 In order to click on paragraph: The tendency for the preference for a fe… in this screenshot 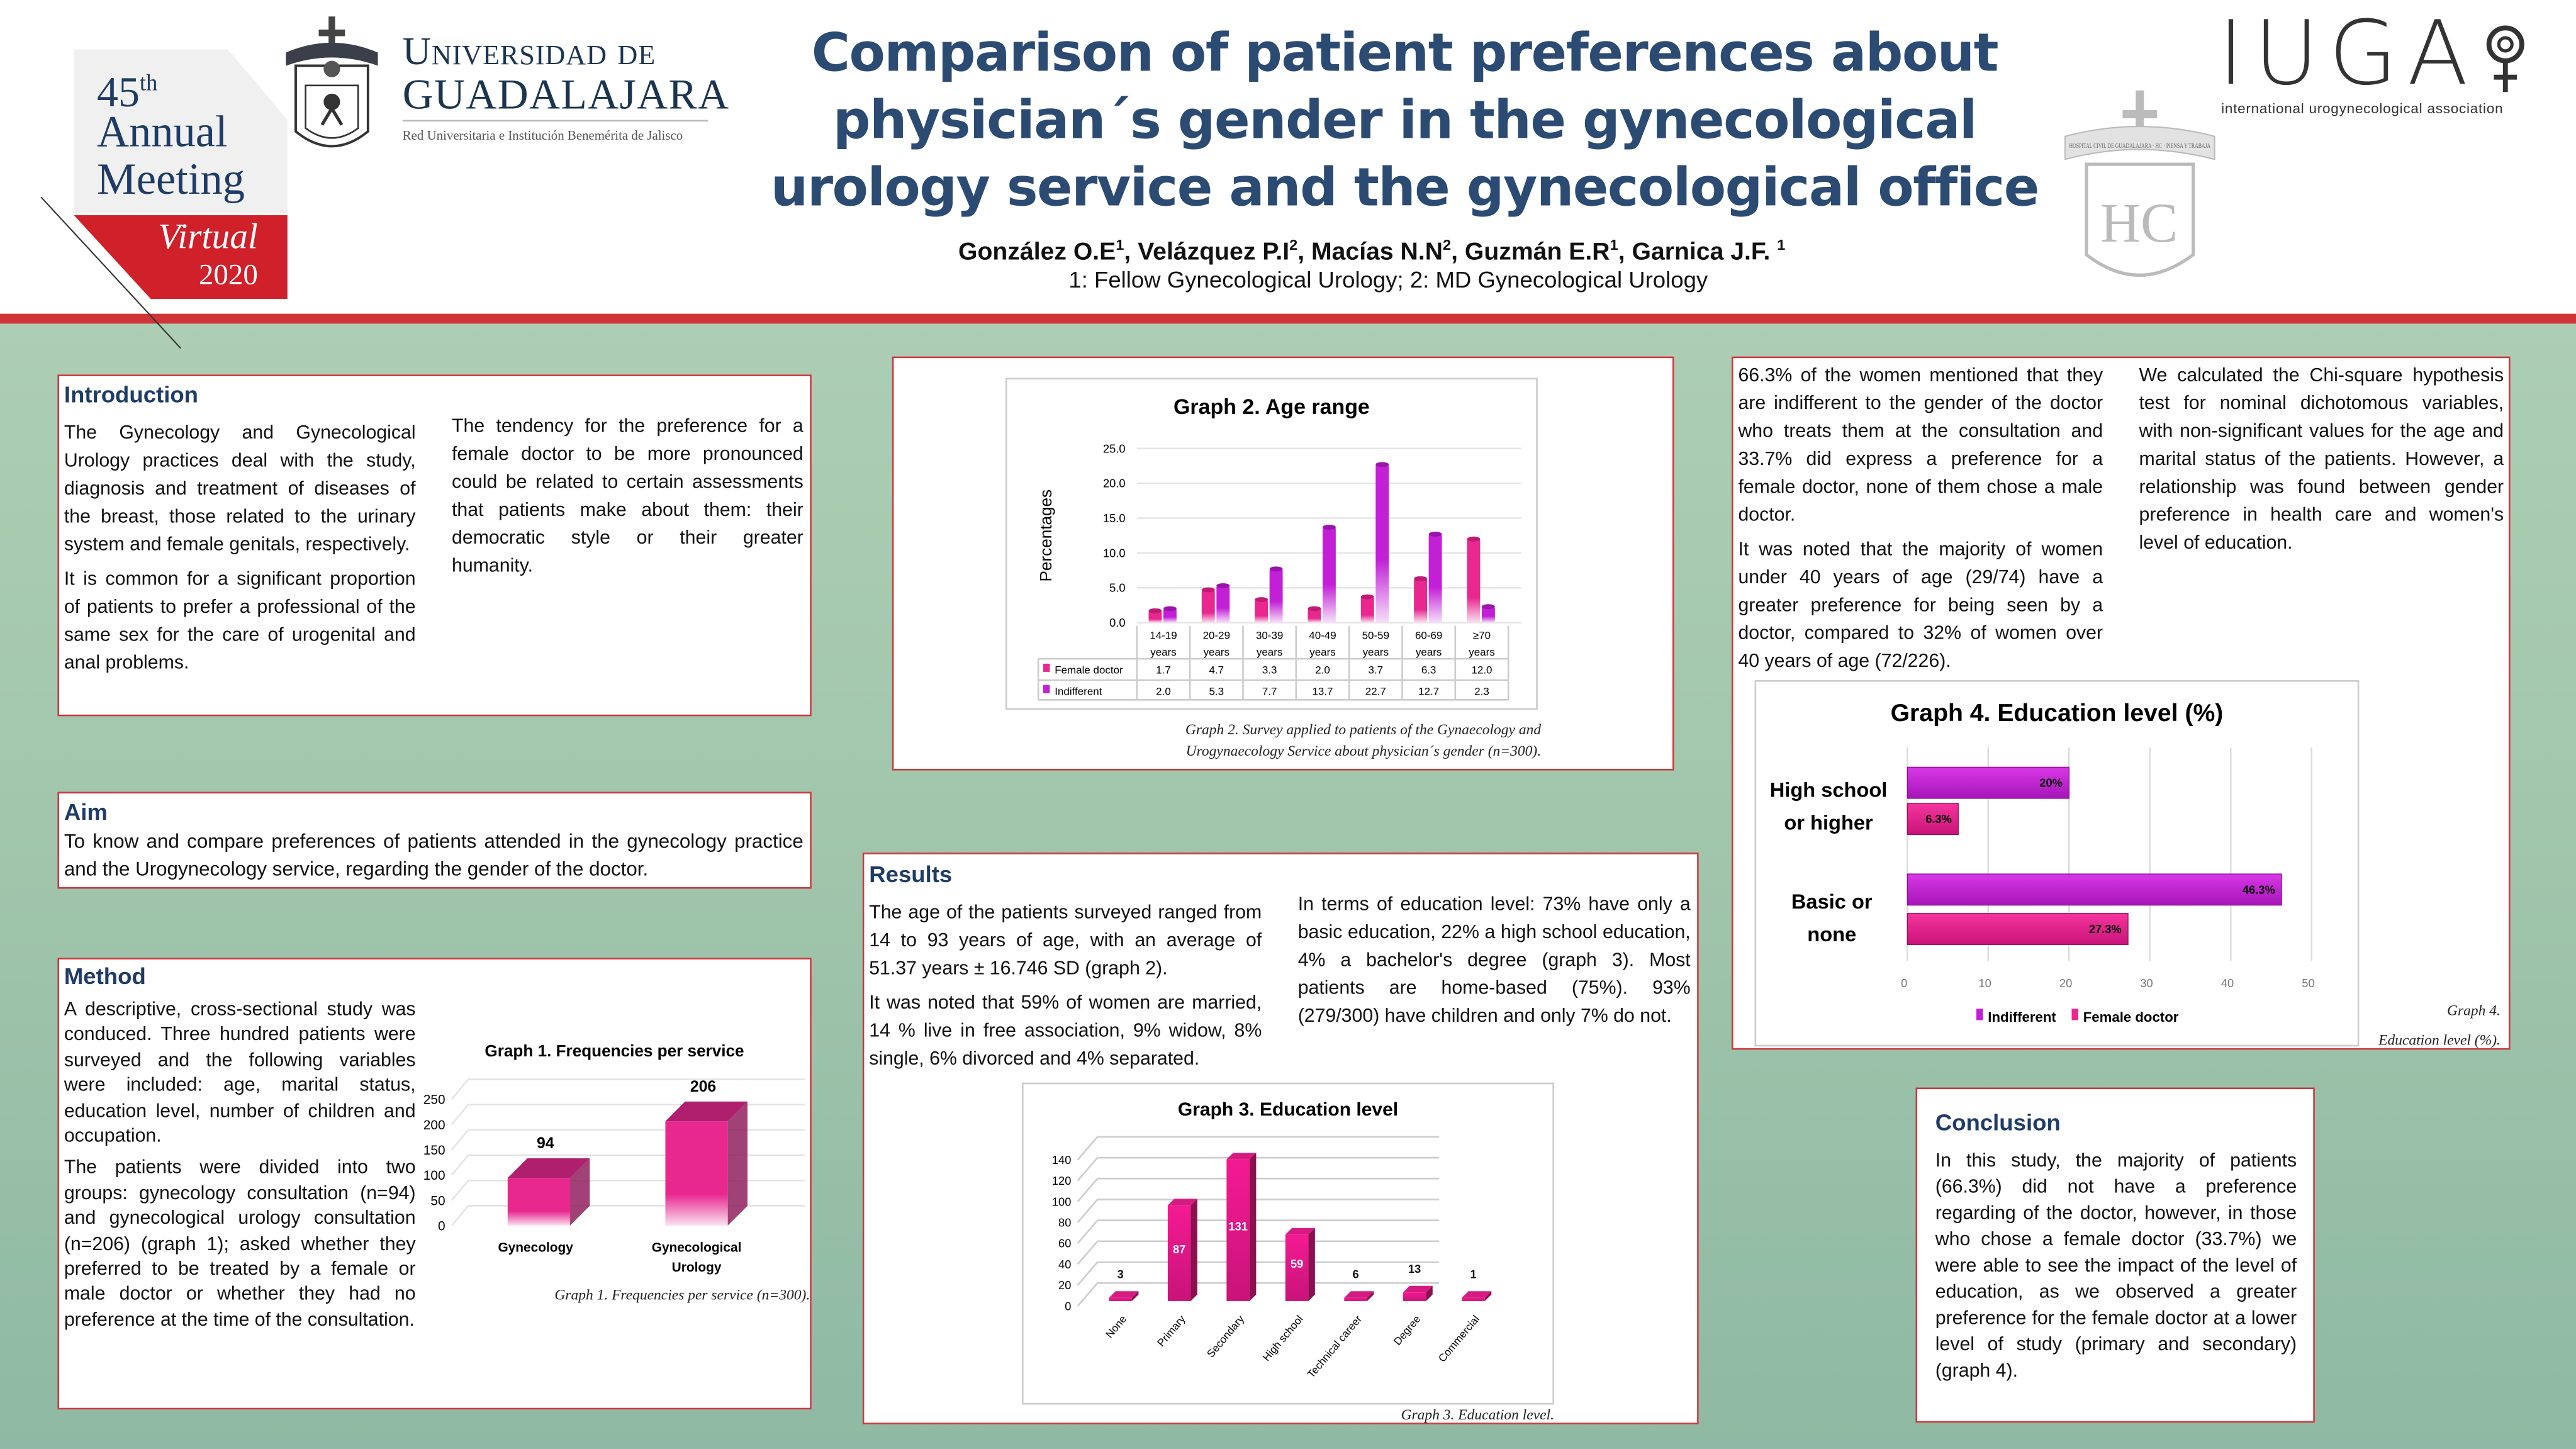, I will do `click(628, 496)`.